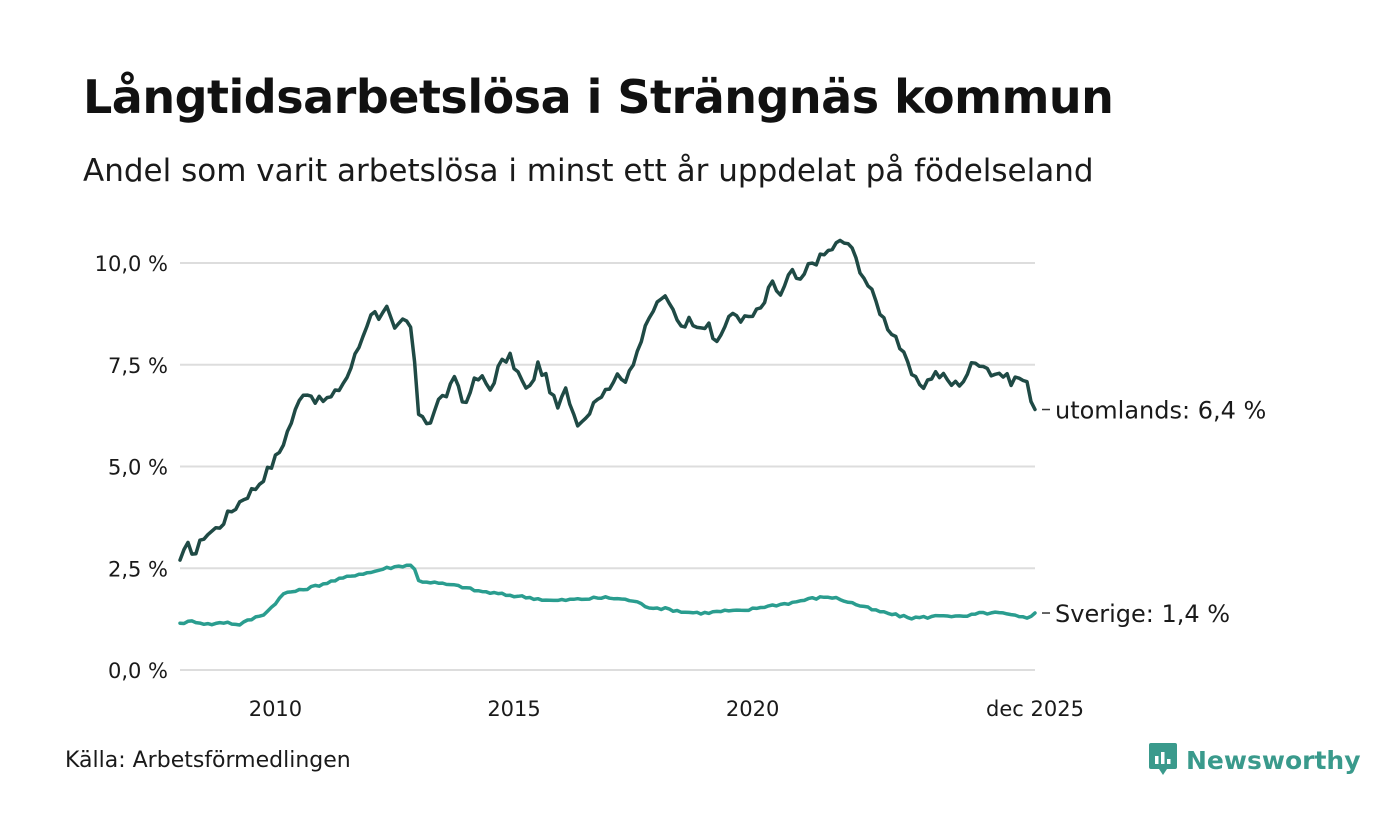 The width and height of the screenshot is (1400, 840). What do you see at coordinates (1035, 709) in the screenshot?
I see `x-tick-label: dec 2025` at bounding box center [1035, 709].